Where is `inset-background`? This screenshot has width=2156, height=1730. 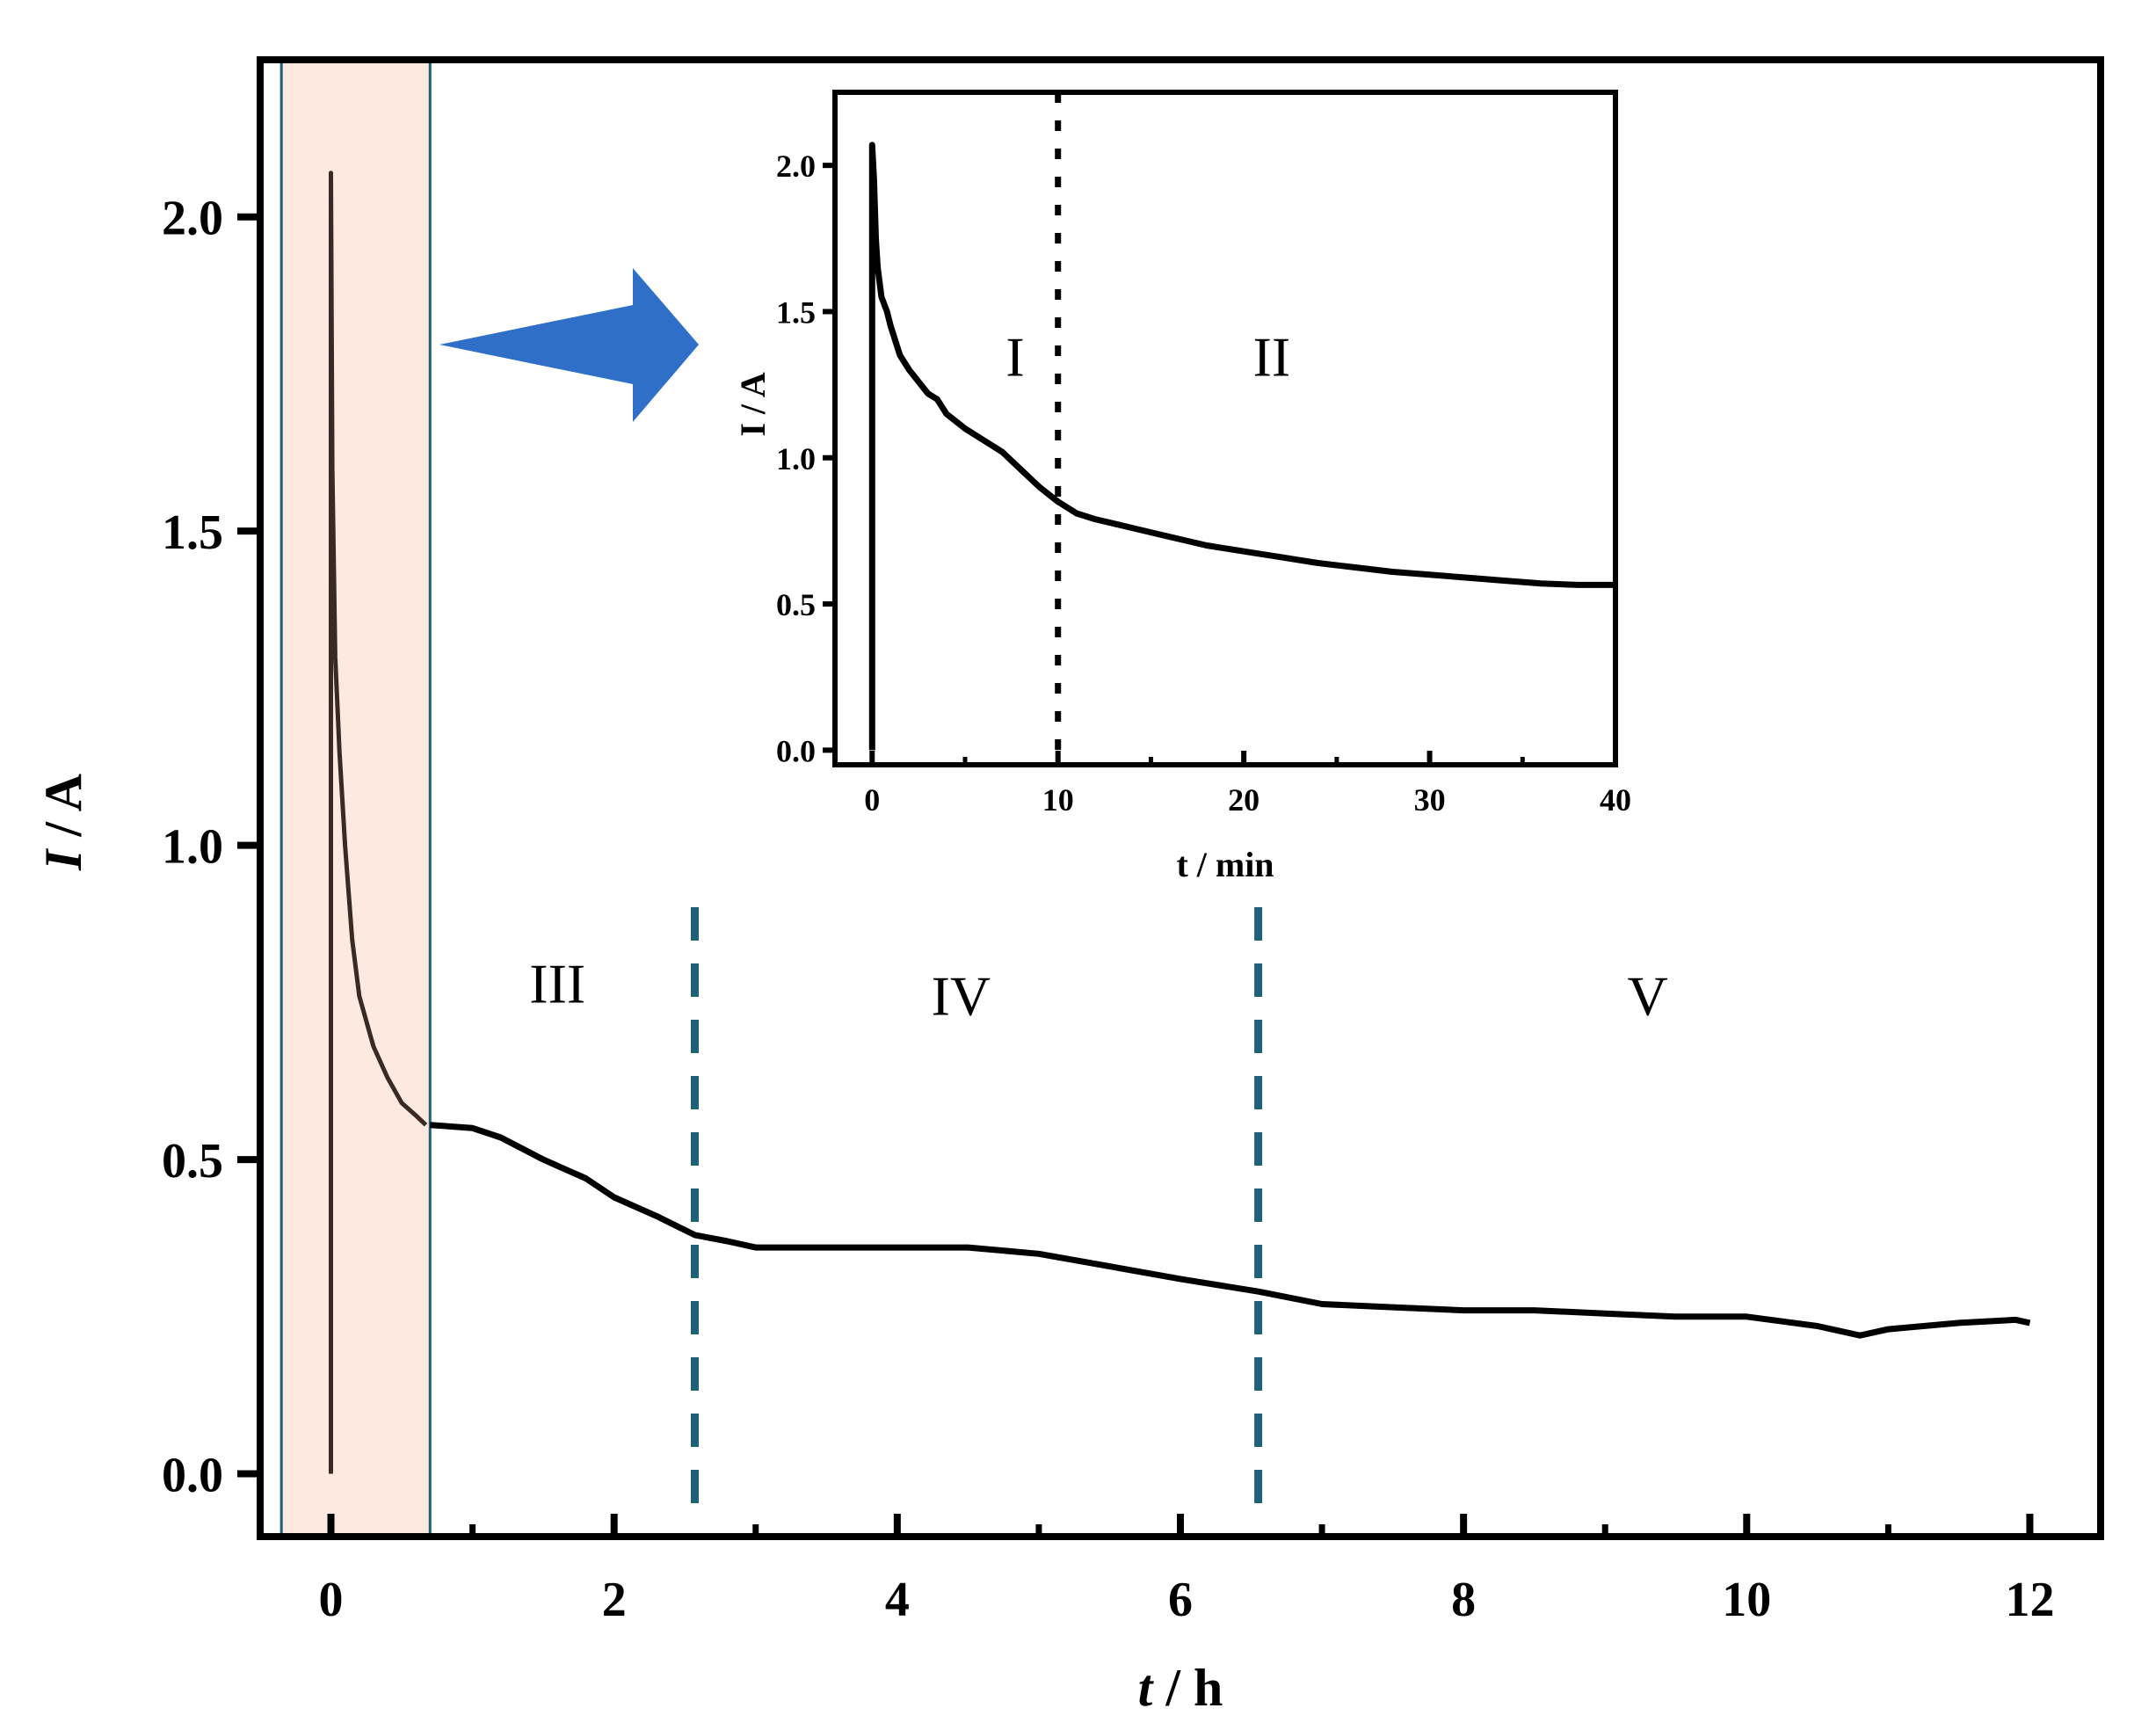
inset-background is located at coordinates (1225, 428).